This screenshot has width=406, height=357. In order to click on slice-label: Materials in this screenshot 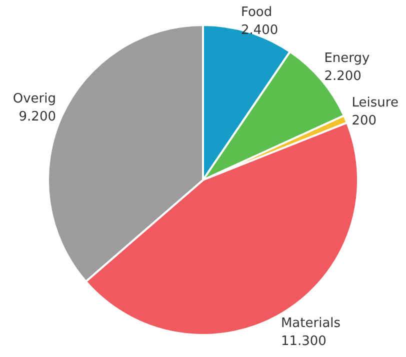, I will do `click(310, 324)`.